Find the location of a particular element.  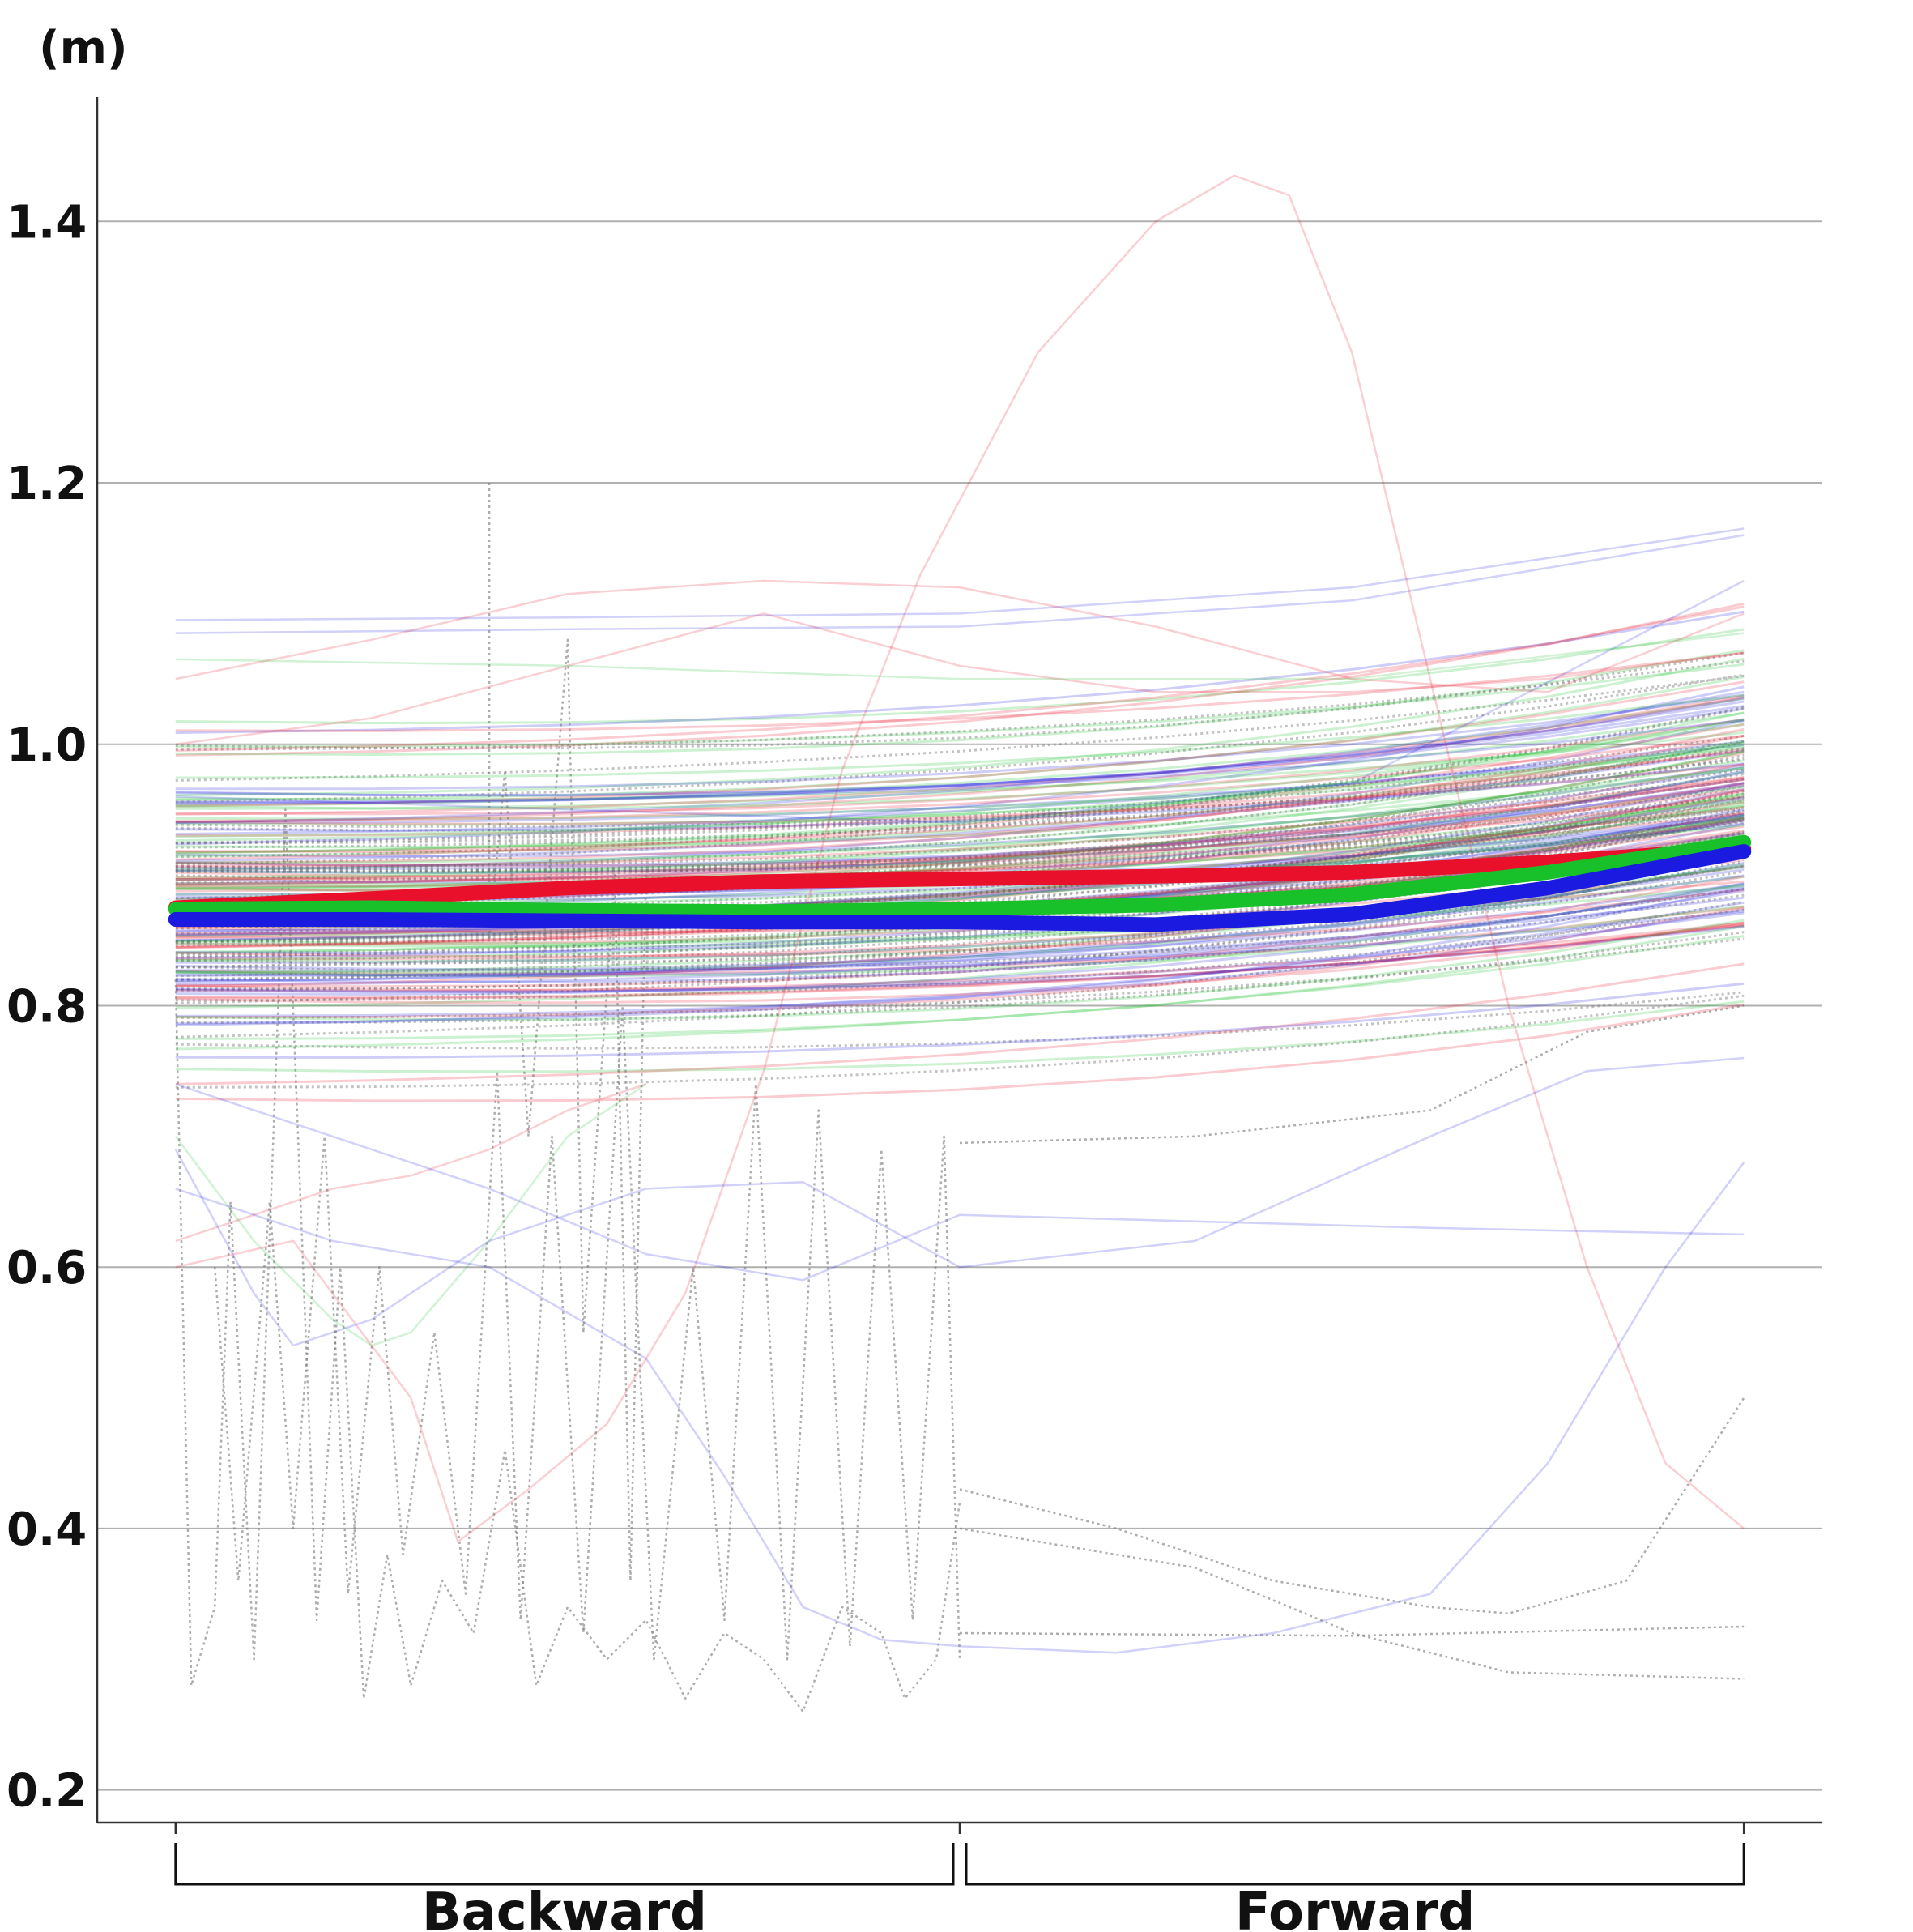

phase-label-1: Forward is located at coordinates (1355, 1908).